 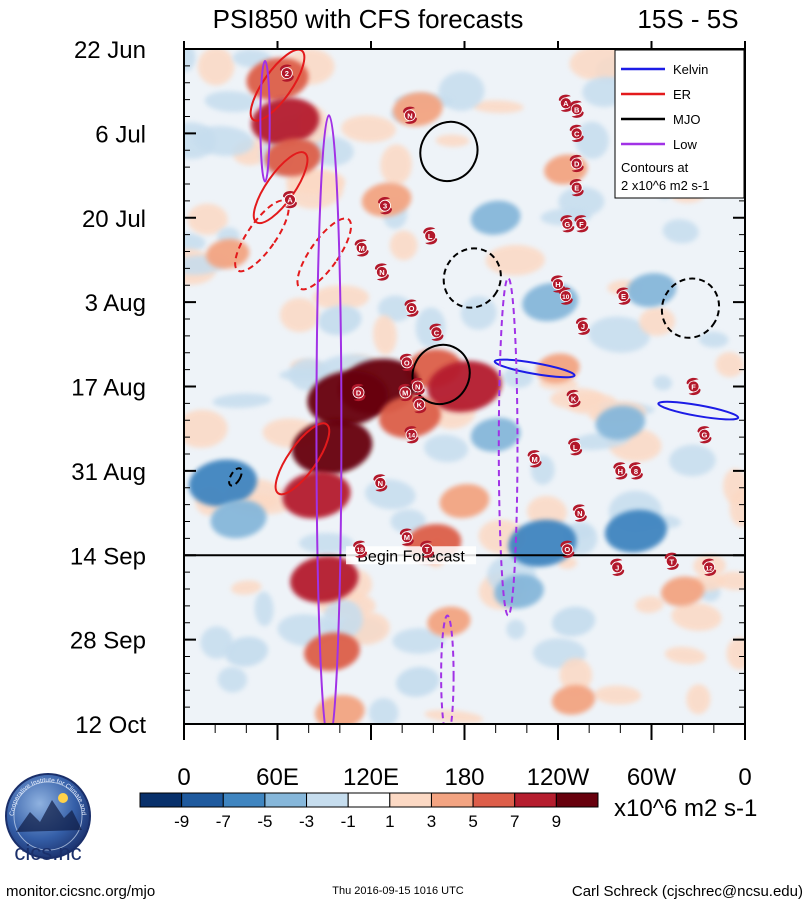 What do you see at coordinates (535, 459) in the screenshot?
I see `storm-label: M` at bounding box center [535, 459].